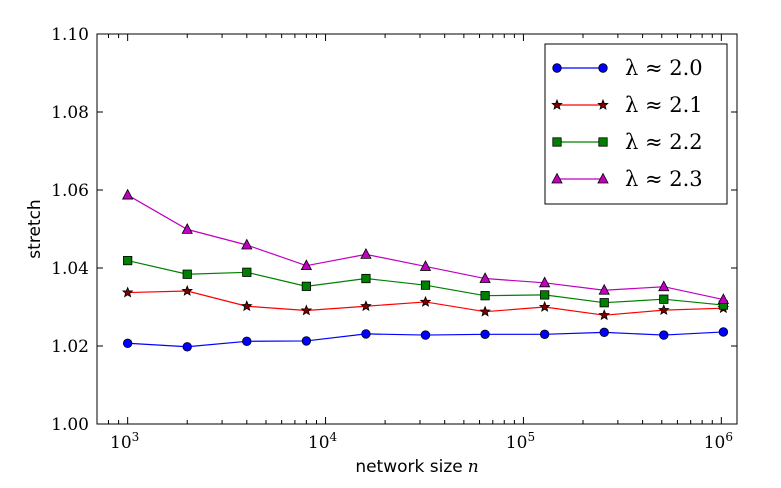  Describe the element at coordinates (35, 228) in the screenshot. I see `y-axis-label: stretch` at that location.